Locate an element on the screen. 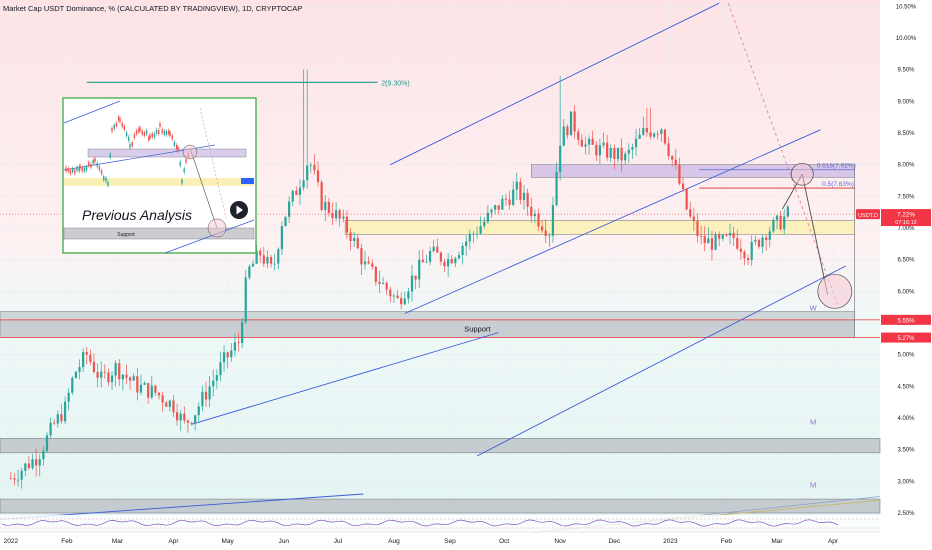 This screenshot has height=550, width=932. current-price-tag is located at coordinates (906, 218).